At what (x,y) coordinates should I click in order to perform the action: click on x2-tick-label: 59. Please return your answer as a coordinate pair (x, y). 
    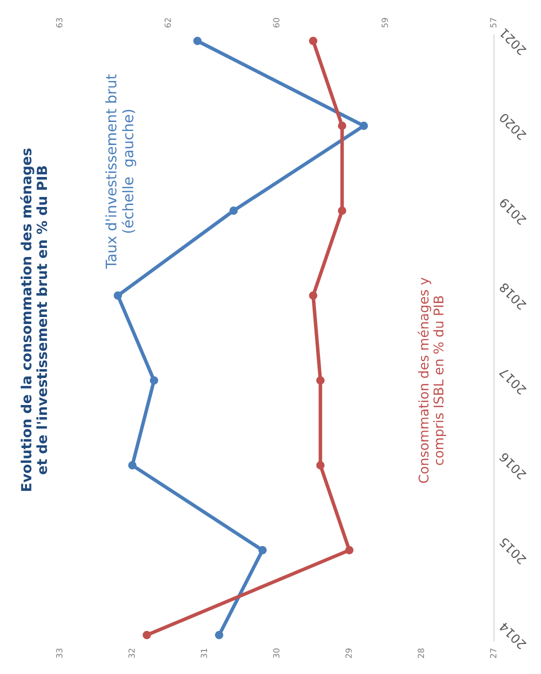
    Looking at the image, I should click on (385, 23).